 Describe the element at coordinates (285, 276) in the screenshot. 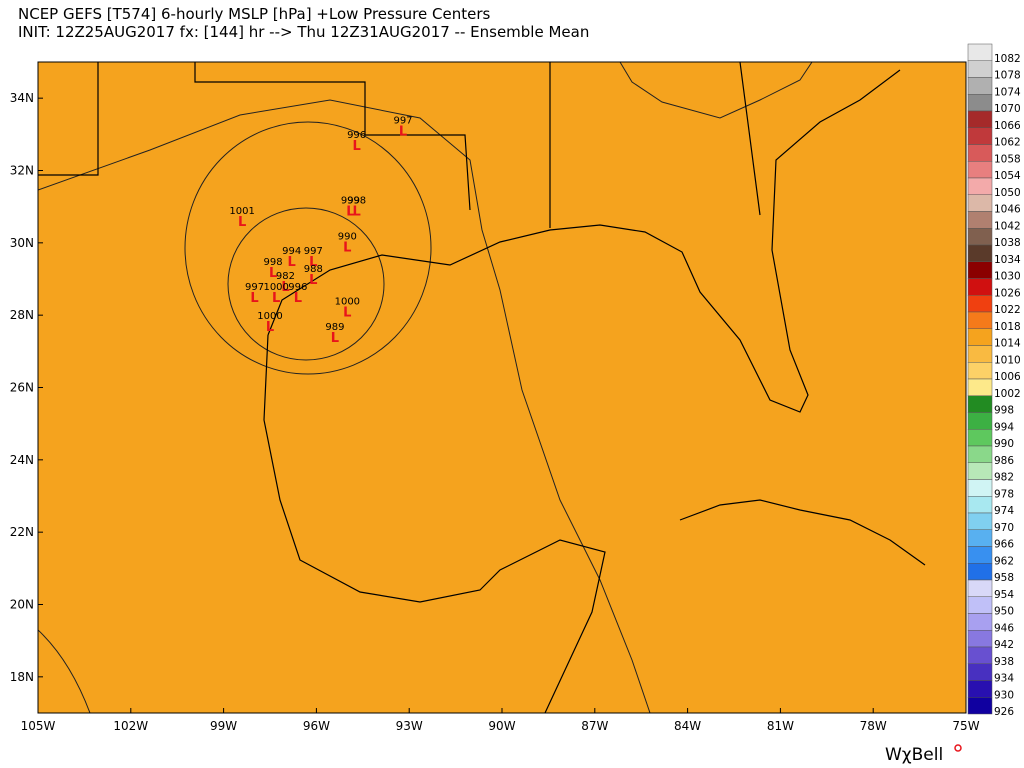

I see `low-pressure-label: 982` at that location.